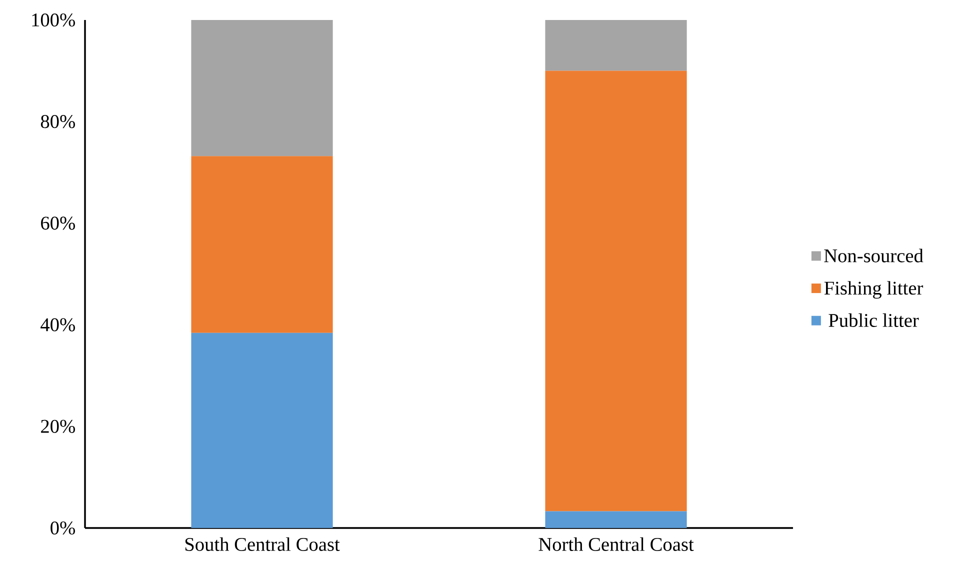  Describe the element at coordinates (58, 426) in the screenshot. I see `y-tick-label: 20%` at that location.